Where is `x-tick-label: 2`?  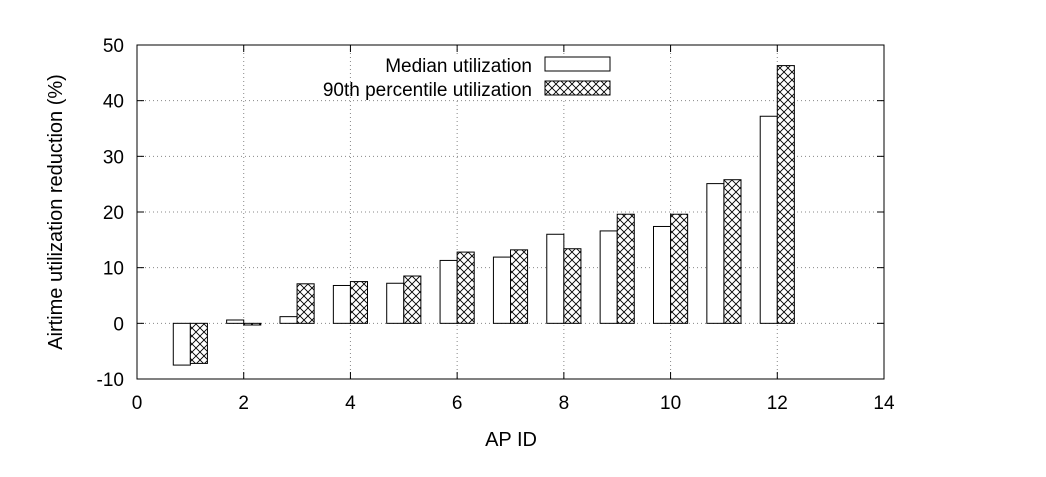 x-tick-label: 2 is located at coordinates (243, 403).